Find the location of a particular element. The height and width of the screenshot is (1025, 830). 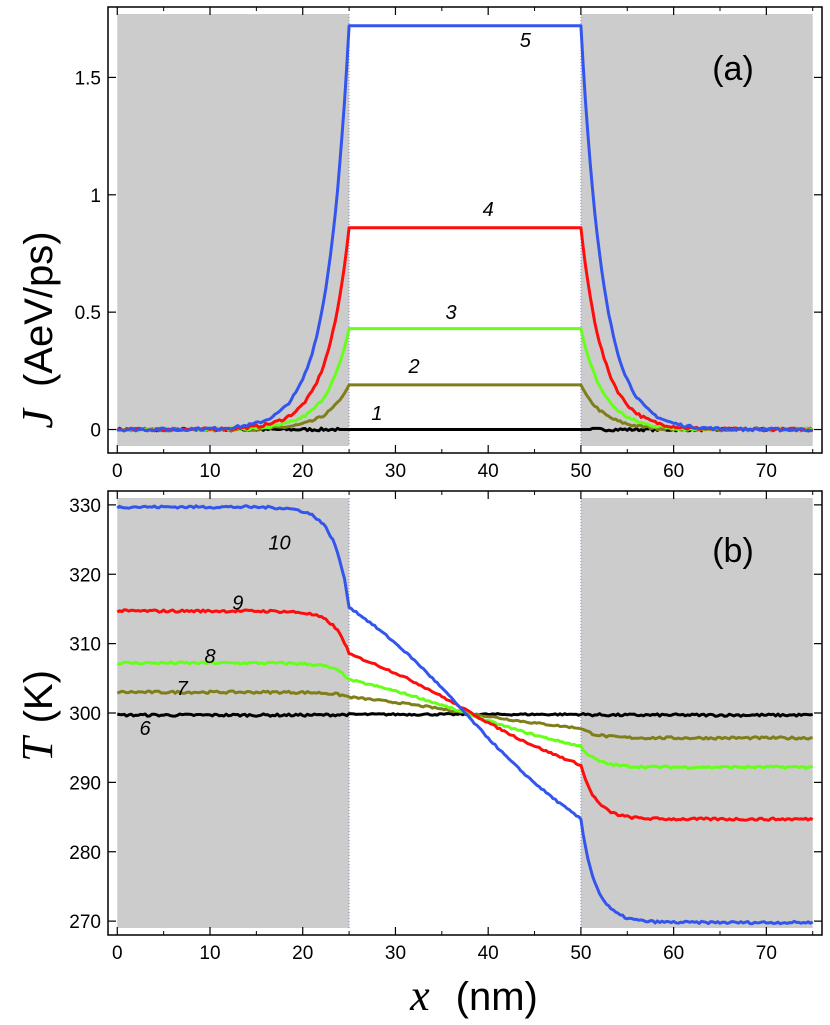

y-tick-label: 1.5 is located at coordinates (88, 78).